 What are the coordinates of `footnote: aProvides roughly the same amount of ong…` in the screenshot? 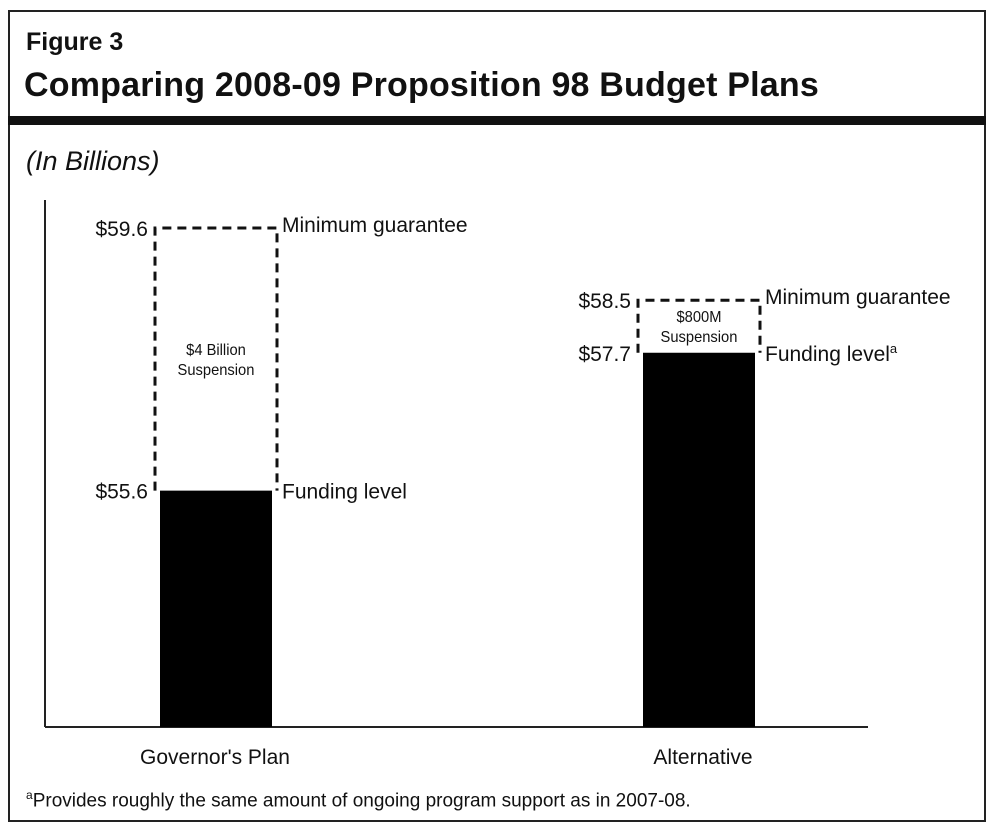 It's located at (358, 800).